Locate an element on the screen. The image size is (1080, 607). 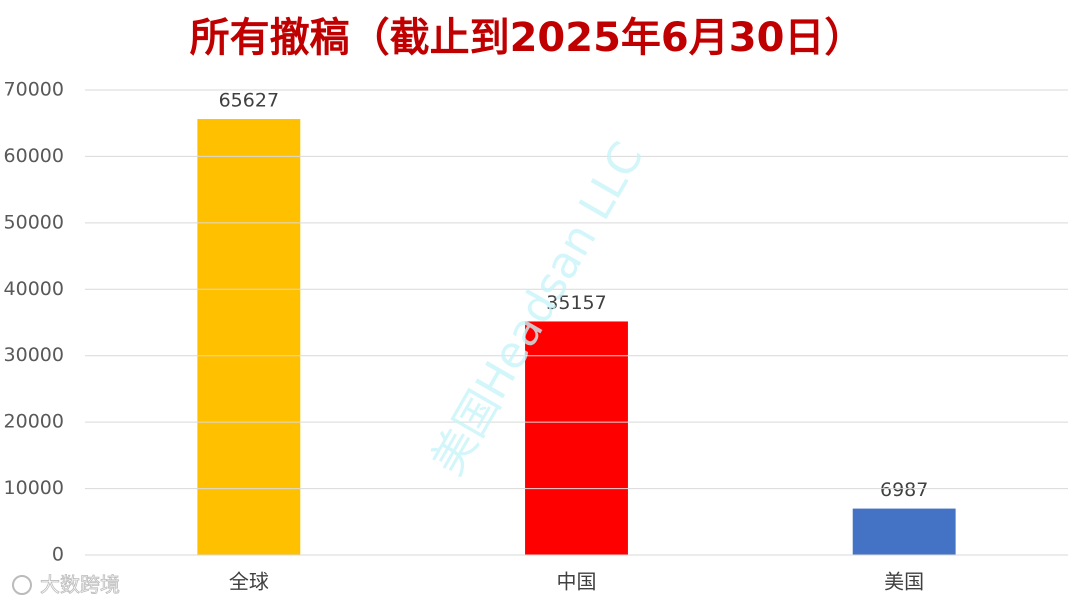
y-tick-label: 60000 is located at coordinates (34, 156).